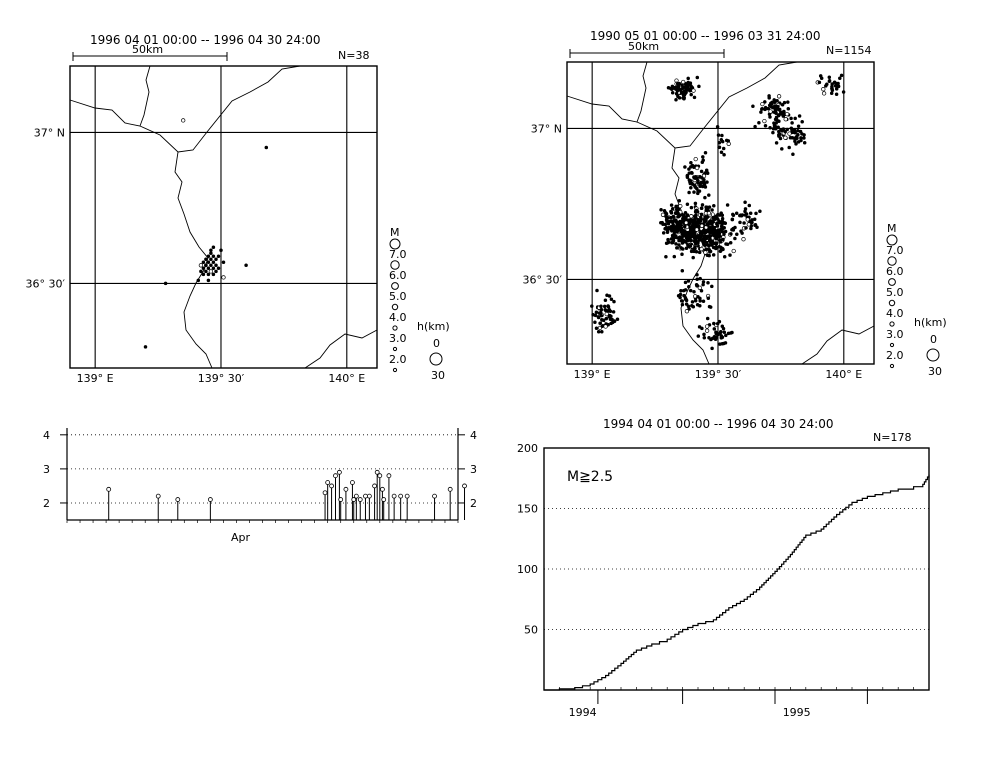 This screenshot has width=989, height=770. What do you see at coordinates (398, 254) in the screenshot?
I see `legend-m-value: 7.0` at bounding box center [398, 254].